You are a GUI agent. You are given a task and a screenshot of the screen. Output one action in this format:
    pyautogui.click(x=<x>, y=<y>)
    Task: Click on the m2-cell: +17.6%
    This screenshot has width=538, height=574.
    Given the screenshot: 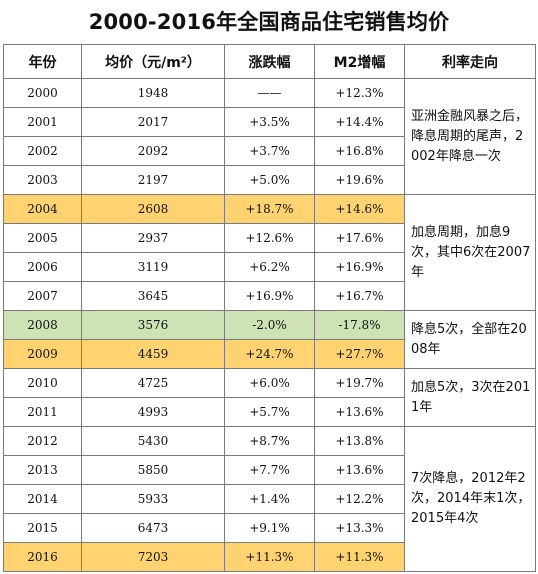 What is the action you would take?
    pyautogui.click(x=359, y=238)
    